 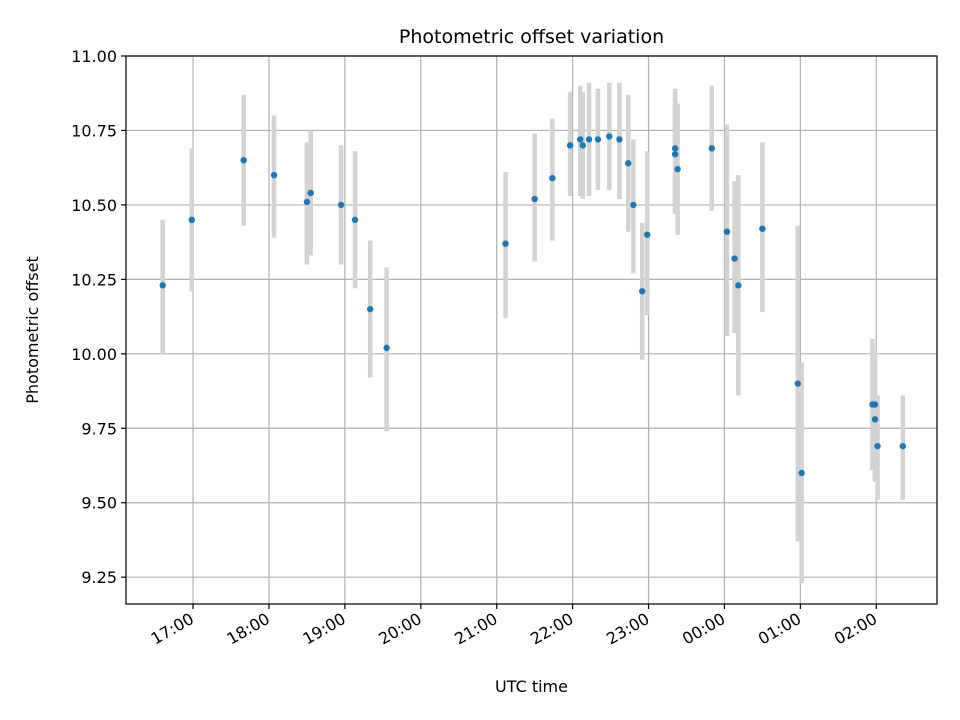 I want to click on y-axis-label: Photometric offset, so click(x=32, y=330).